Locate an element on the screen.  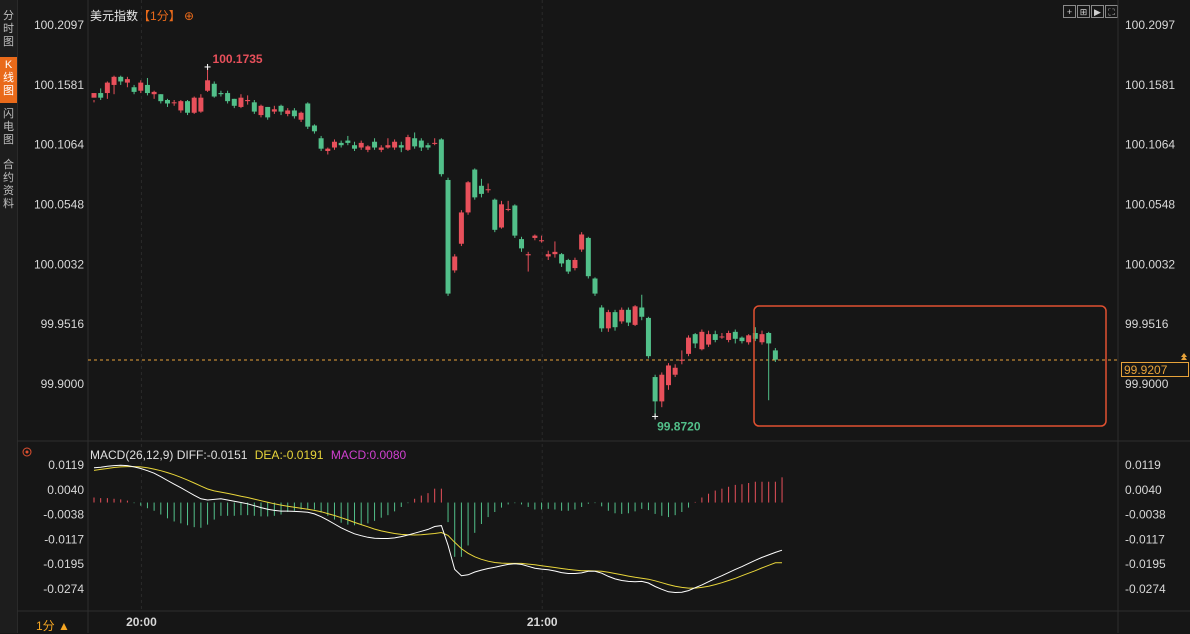
macd-tick-left: -0.0195 is located at coordinates (63, 564).